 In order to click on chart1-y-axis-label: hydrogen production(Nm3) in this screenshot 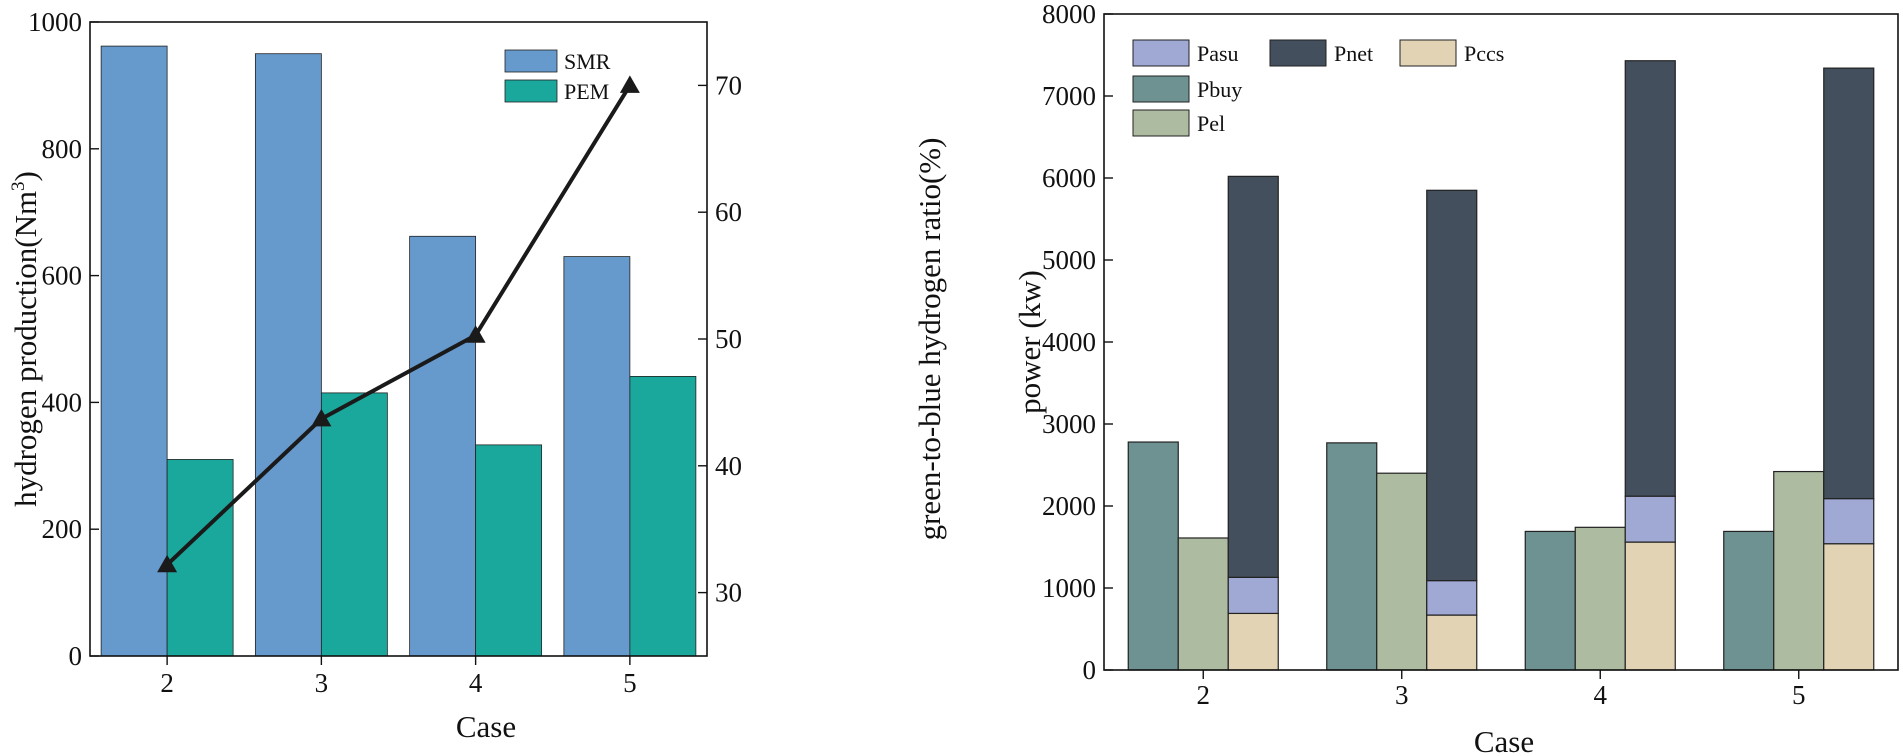, I will do `click(25, 339)`.